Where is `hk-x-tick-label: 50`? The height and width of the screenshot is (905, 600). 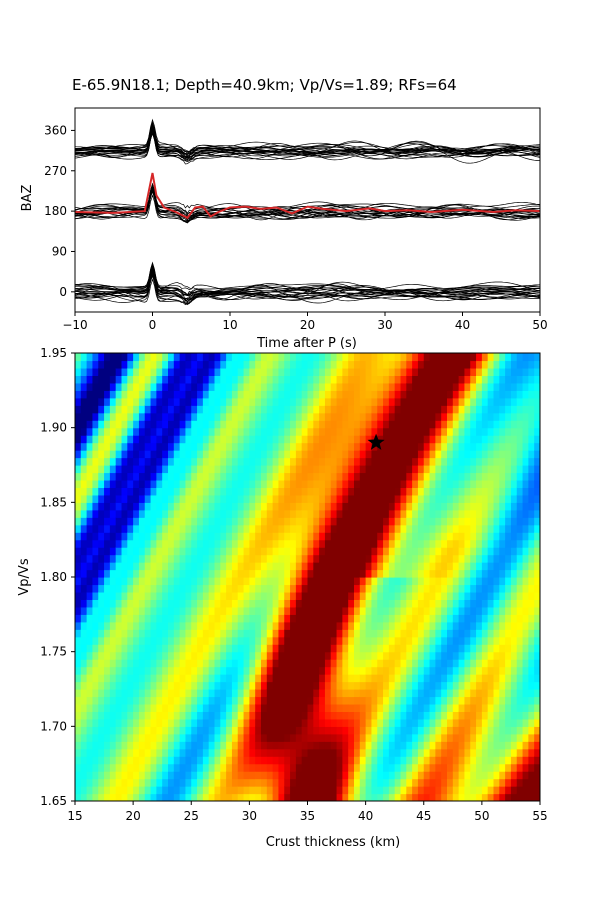 hk-x-tick-label: 50 is located at coordinates (481, 816).